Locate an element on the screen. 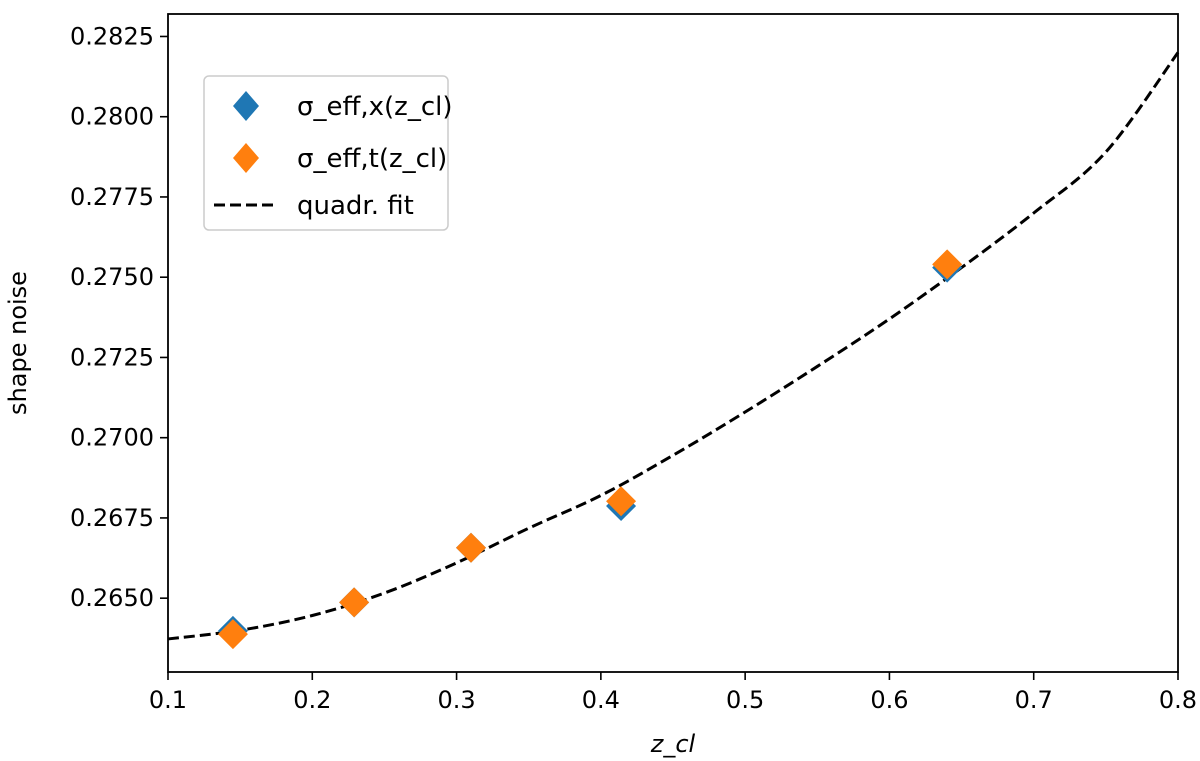 The image size is (1200, 761). y-tick-label: 0.2800 is located at coordinates (112, 117).